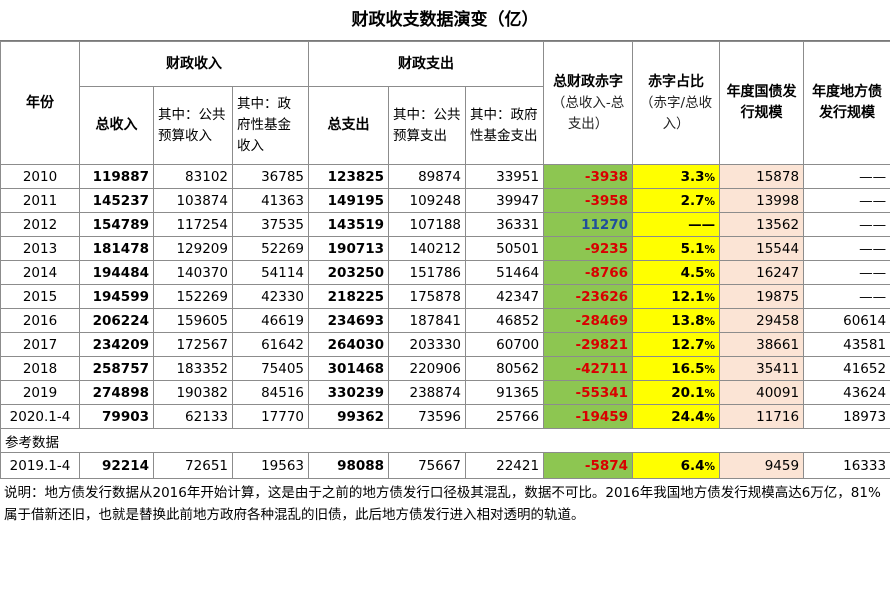  I want to click on cell-ratio: 3.3%, so click(676, 176).